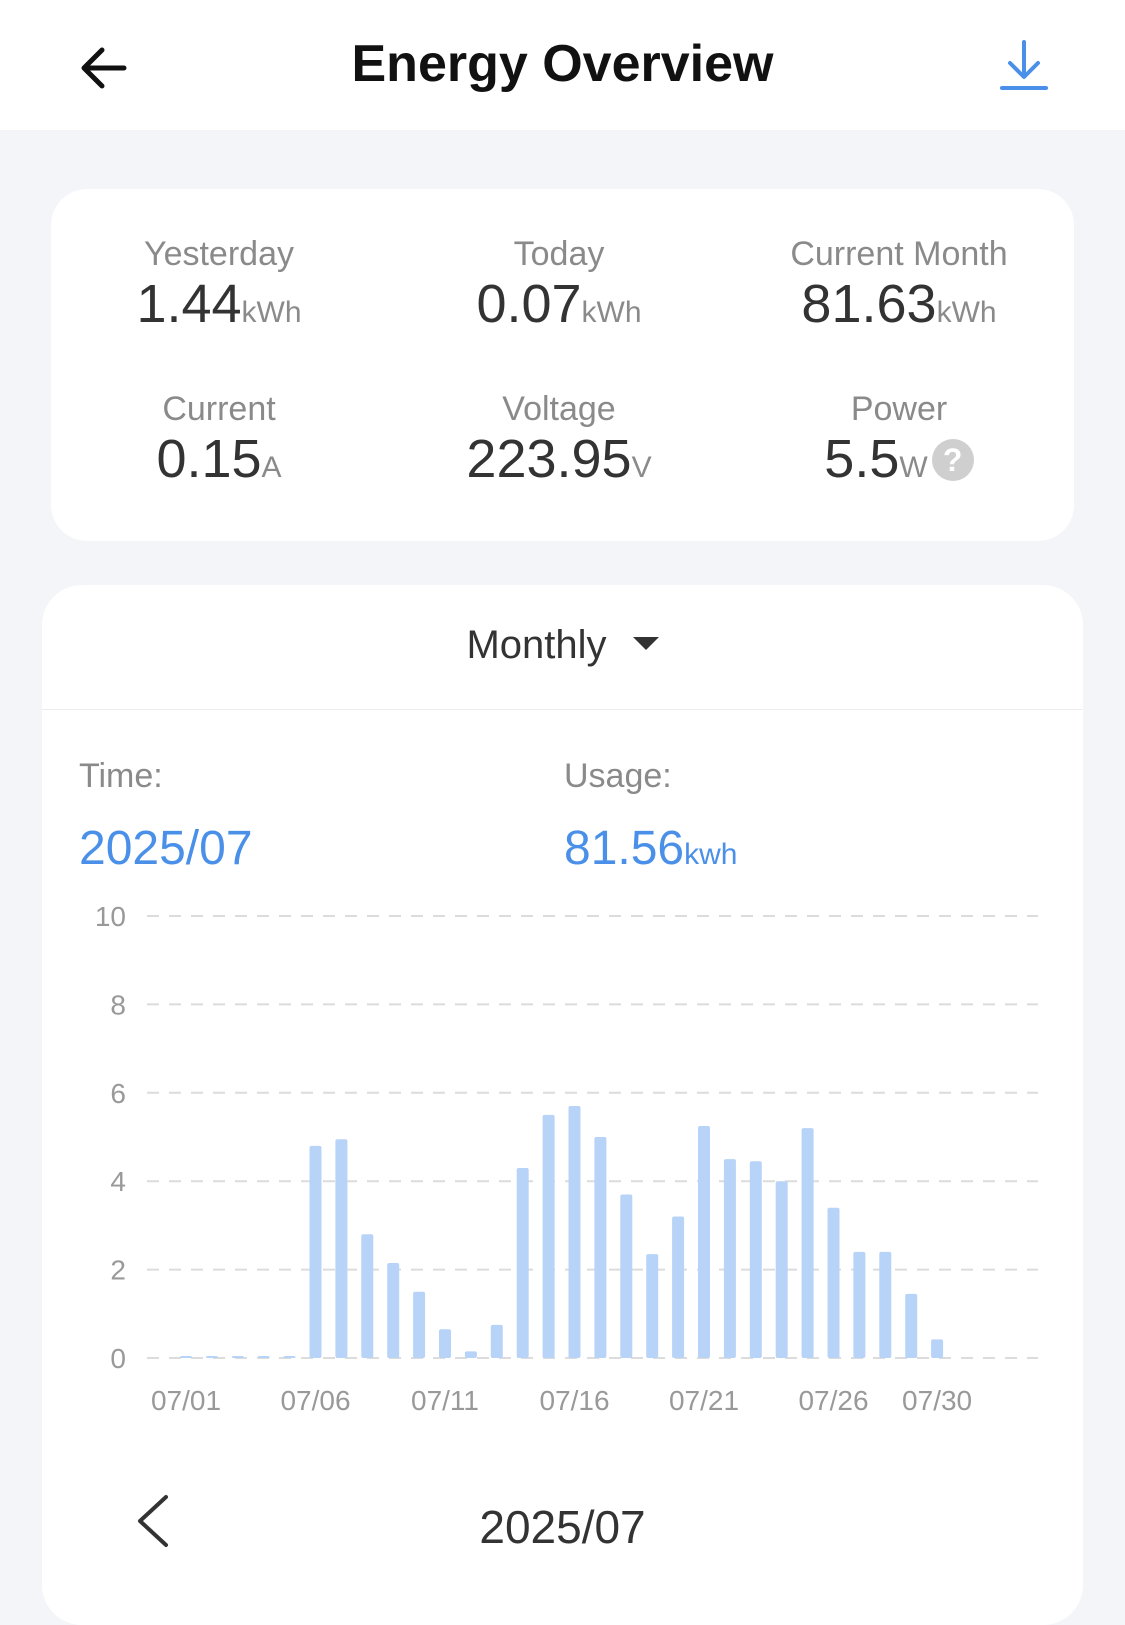 The width and height of the screenshot is (1125, 1625). I want to click on stat-value: 223.95, so click(549, 459).